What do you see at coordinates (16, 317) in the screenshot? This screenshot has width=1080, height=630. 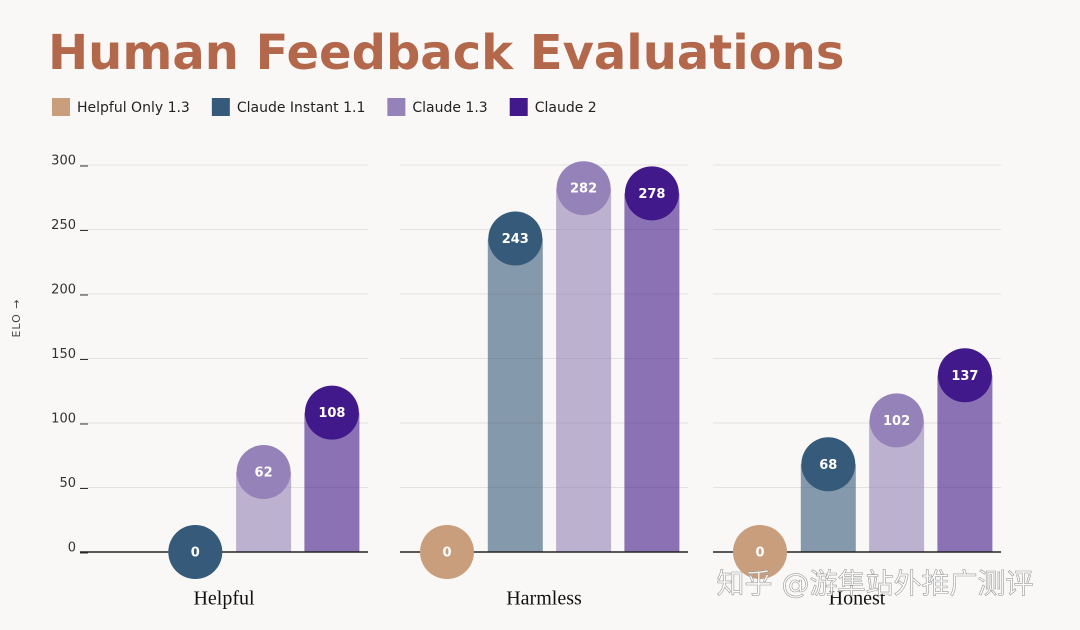 I see `y-axis-label: ELO →` at bounding box center [16, 317].